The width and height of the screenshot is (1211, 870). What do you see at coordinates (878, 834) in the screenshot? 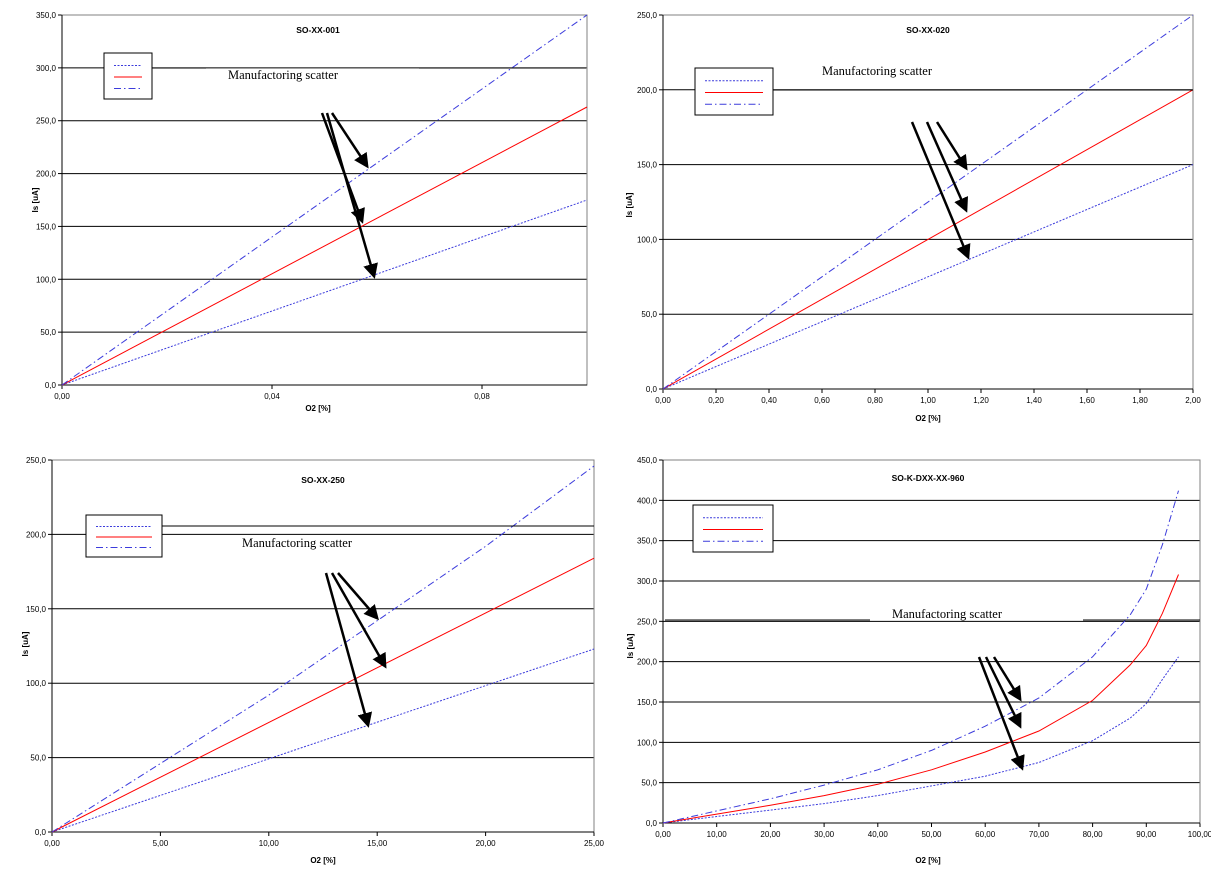
I see `x-tick-label: 40,00` at bounding box center [878, 834].